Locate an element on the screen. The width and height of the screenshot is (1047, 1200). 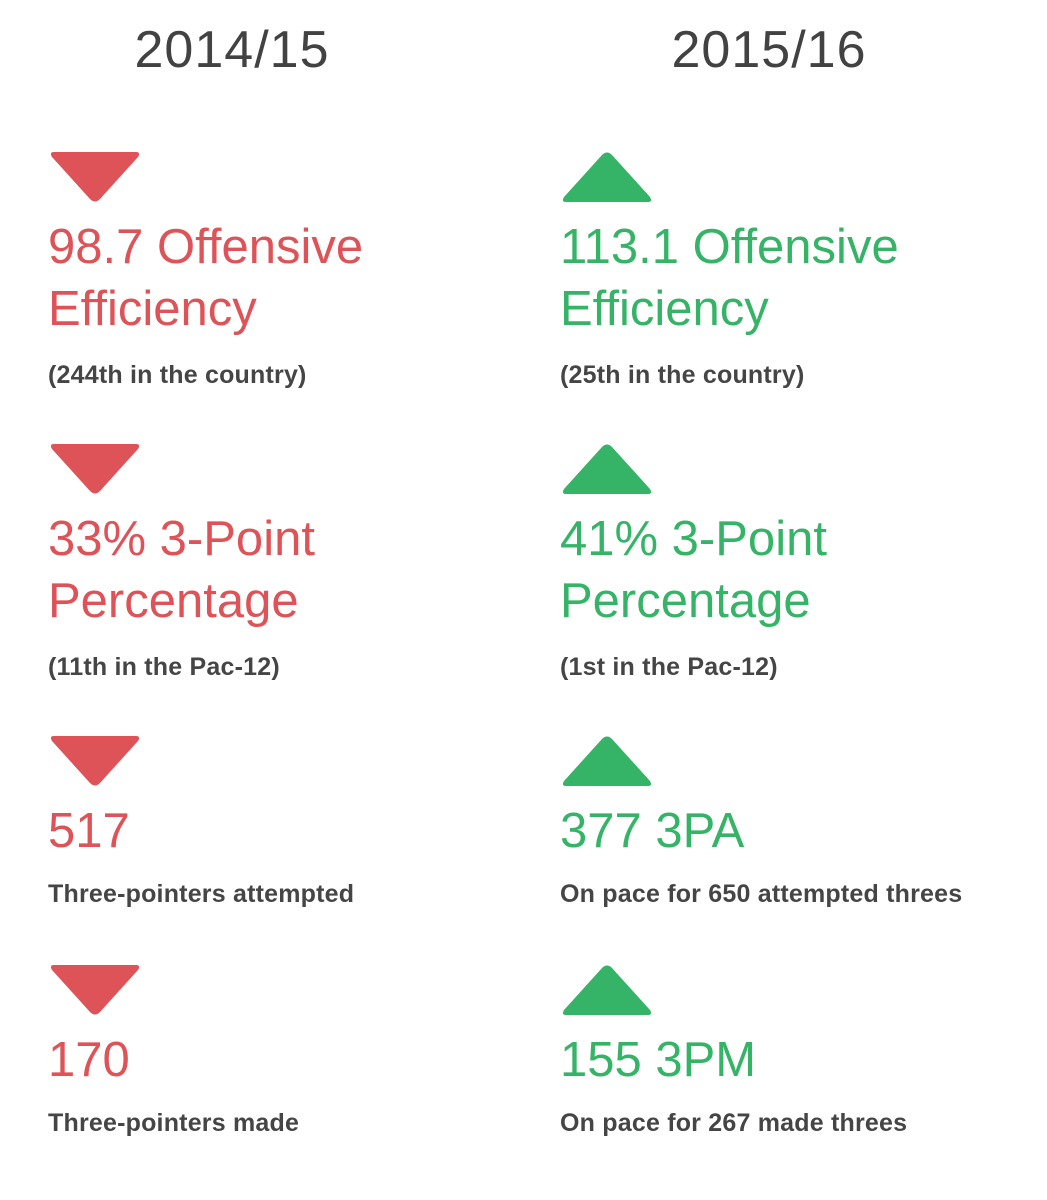
stat-headline: 170 is located at coordinates (89, 1060).